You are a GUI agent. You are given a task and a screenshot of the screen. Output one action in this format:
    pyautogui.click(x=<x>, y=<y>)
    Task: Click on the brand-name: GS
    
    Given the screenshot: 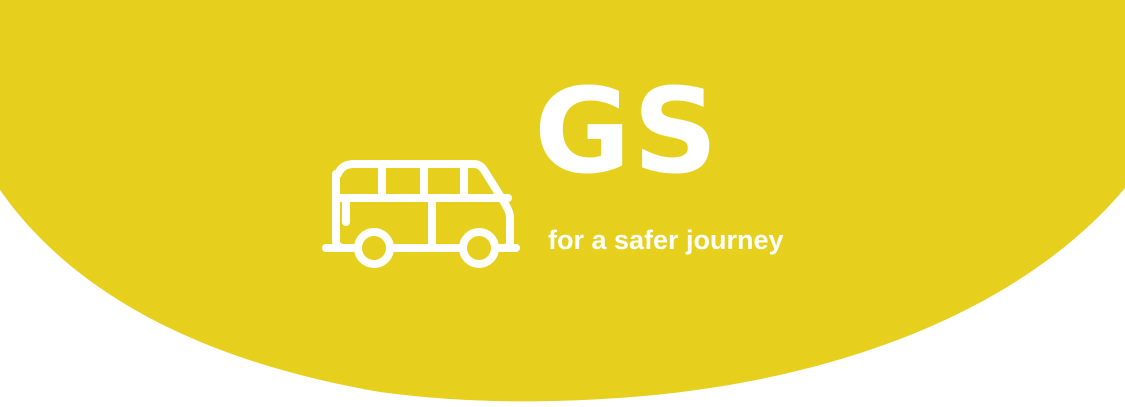 What is the action you would take?
    pyautogui.click(x=627, y=131)
    